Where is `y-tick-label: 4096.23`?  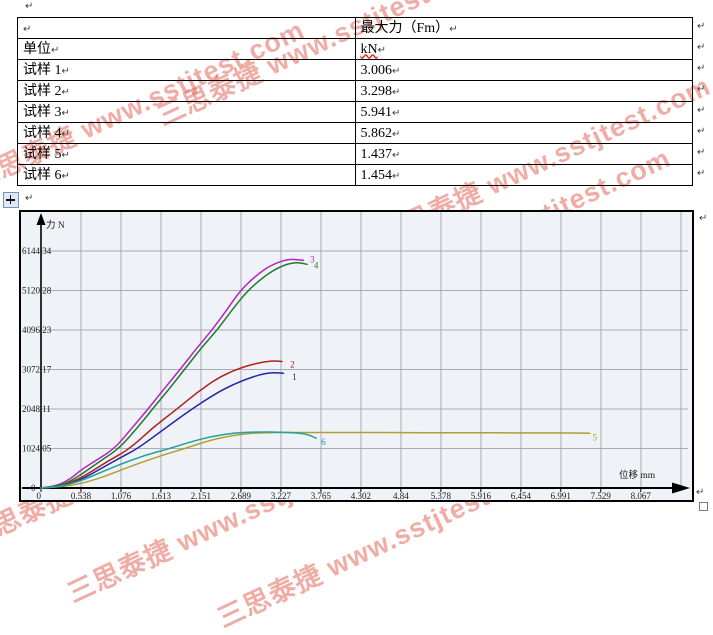 y-tick-label: 4096.23 is located at coordinates (37, 330).